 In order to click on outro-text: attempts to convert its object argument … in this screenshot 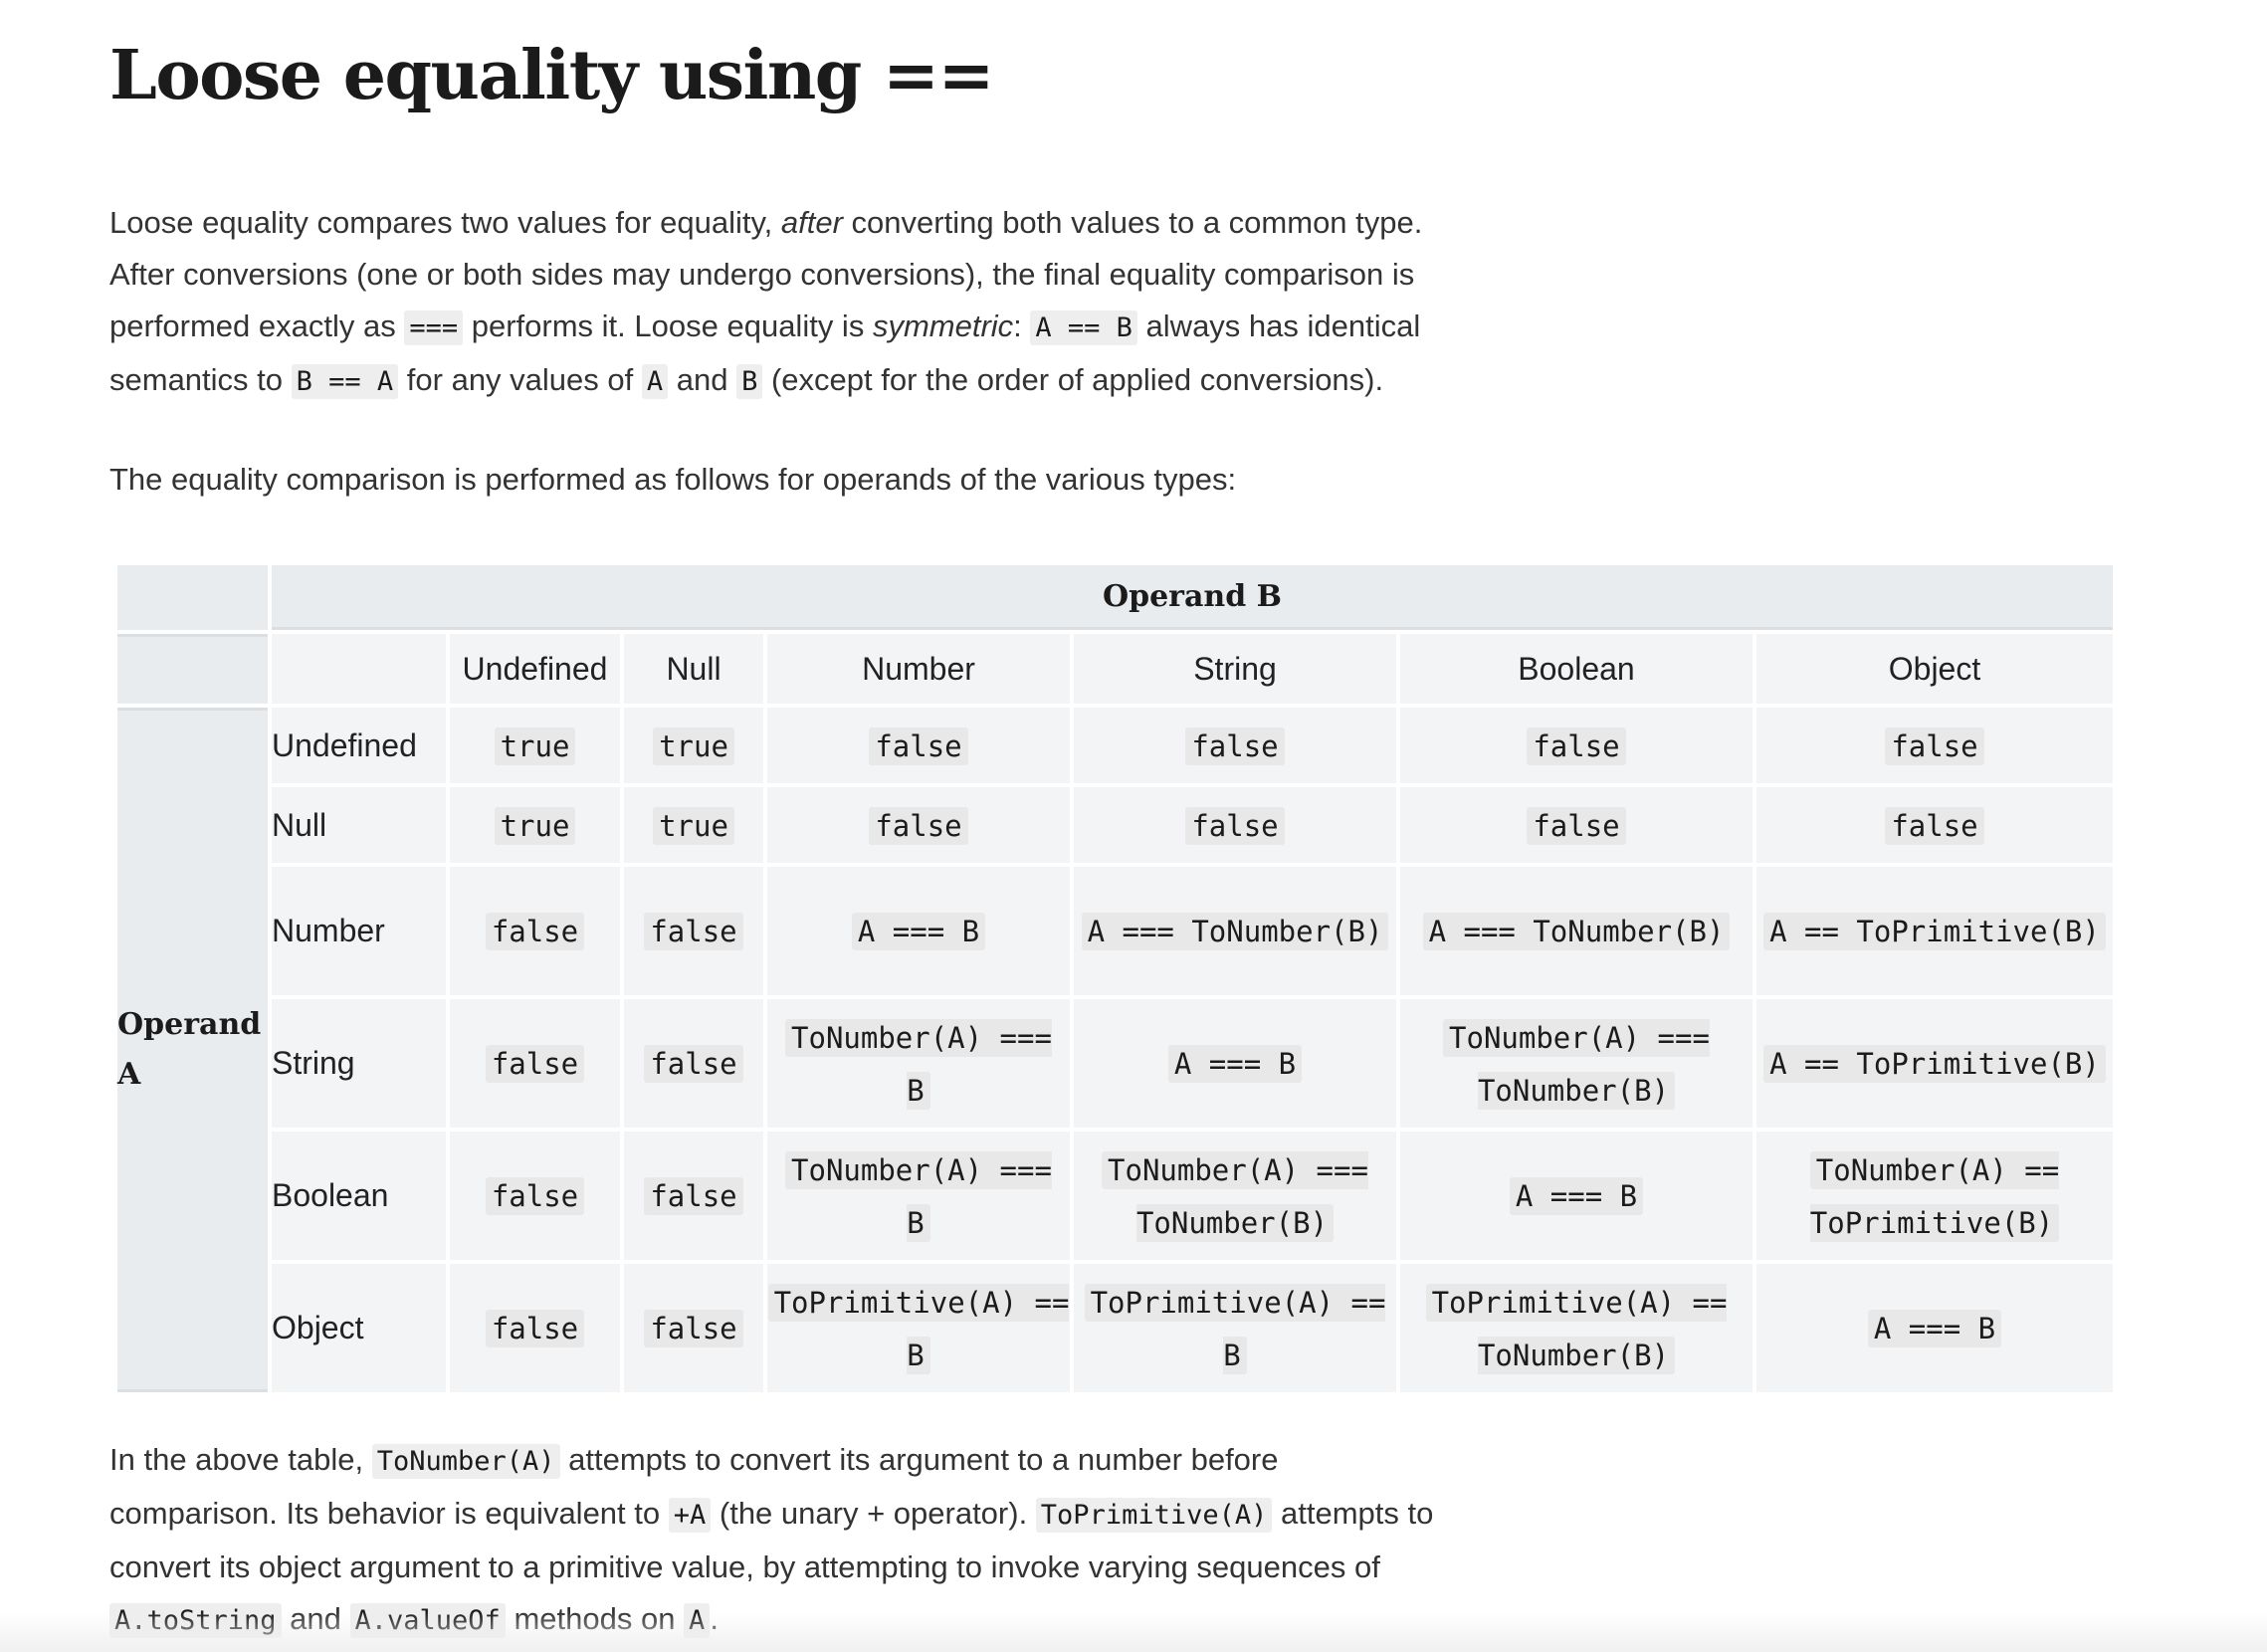, I will do `click(771, 1540)`.